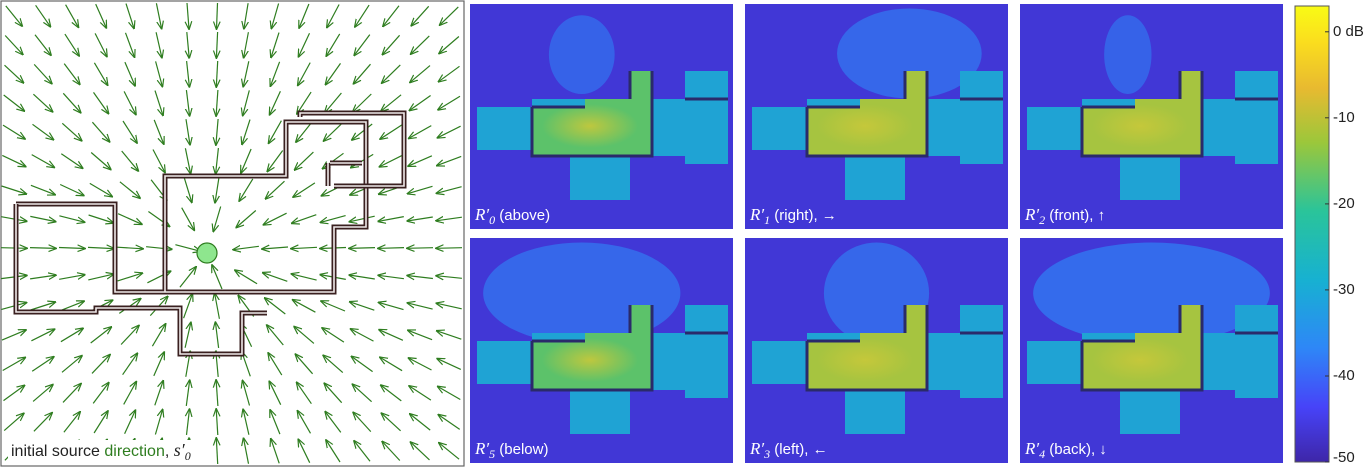 This screenshot has height=473, width=1369. Describe the element at coordinates (169, 451) in the screenshot. I see `field-caption-suffix: ,` at that location.